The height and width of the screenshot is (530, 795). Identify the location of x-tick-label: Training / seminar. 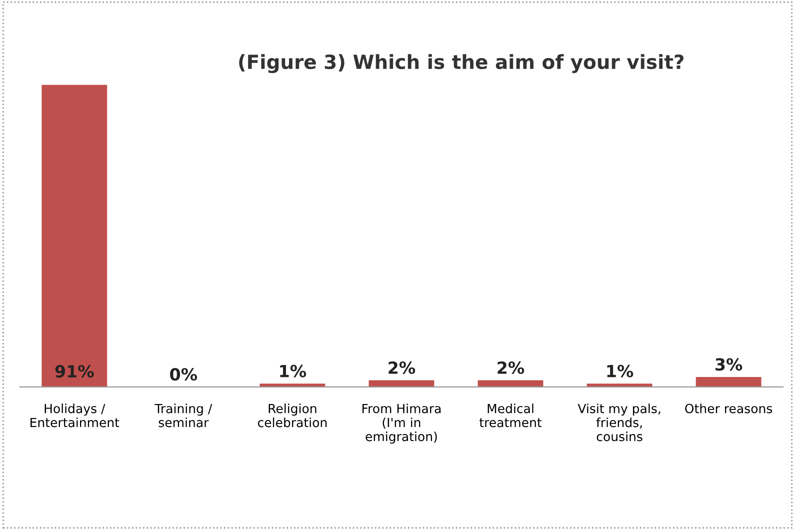
(183, 416).